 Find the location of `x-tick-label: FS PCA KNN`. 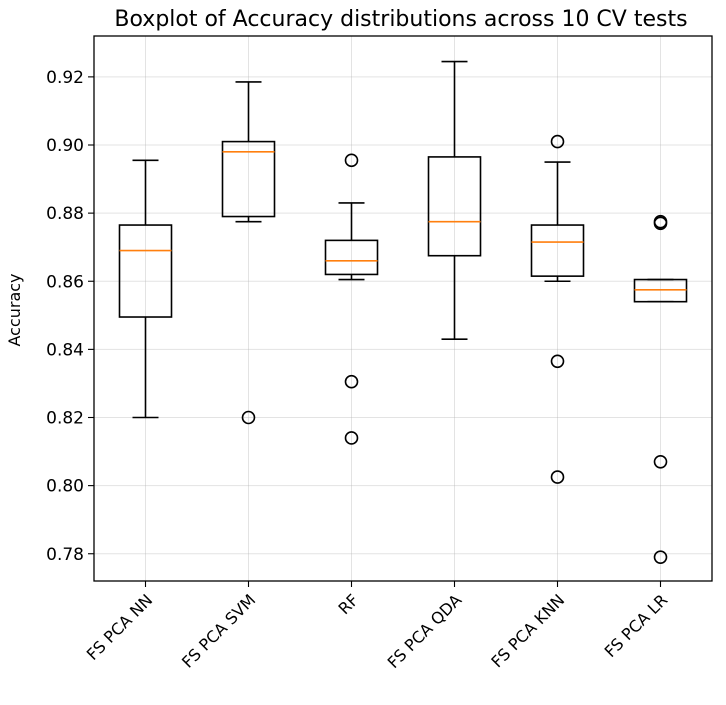

x-tick-label: FS PCA KNN is located at coordinates (527, 630).